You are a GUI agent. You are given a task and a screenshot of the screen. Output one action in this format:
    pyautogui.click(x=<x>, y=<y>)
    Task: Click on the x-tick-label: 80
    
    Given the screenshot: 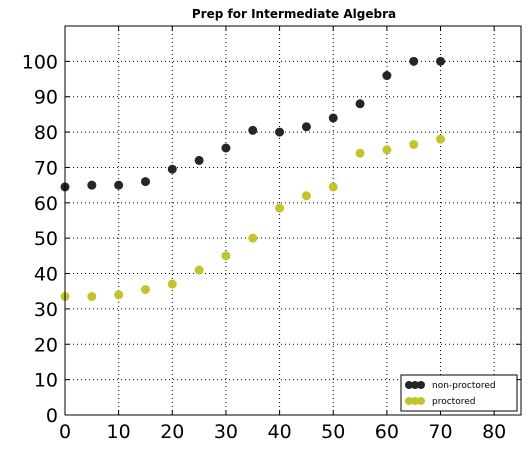 What is the action you would take?
    pyautogui.click(x=494, y=432)
    